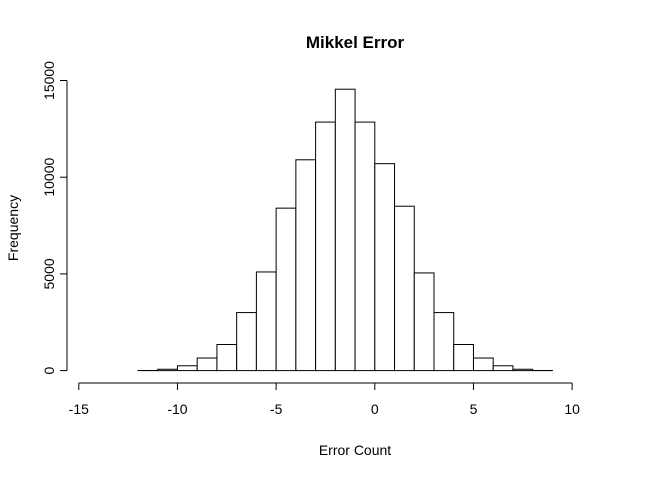 The height and width of the screenshot is (480, 672). Describe the element at coordinates (474, 409) in the screenshot. I see `x-tick-label: 5` at that location.